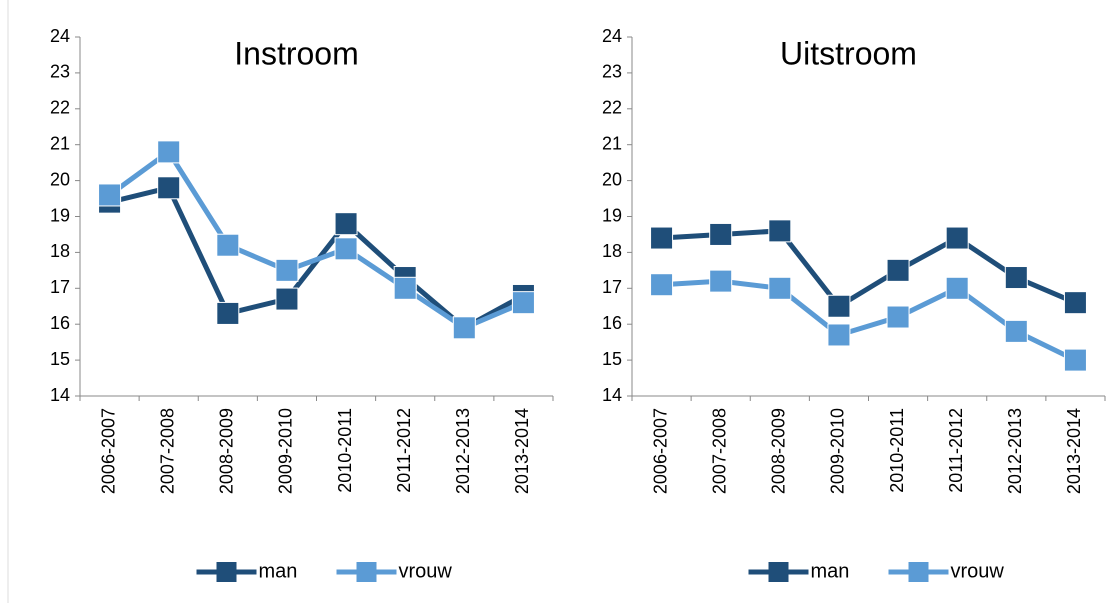 The image size is (1109, 603). What do you see at coordinates (296, 53) in the screenshot?
I see `chart-title: Instroom` at bounding box center [296, 53].